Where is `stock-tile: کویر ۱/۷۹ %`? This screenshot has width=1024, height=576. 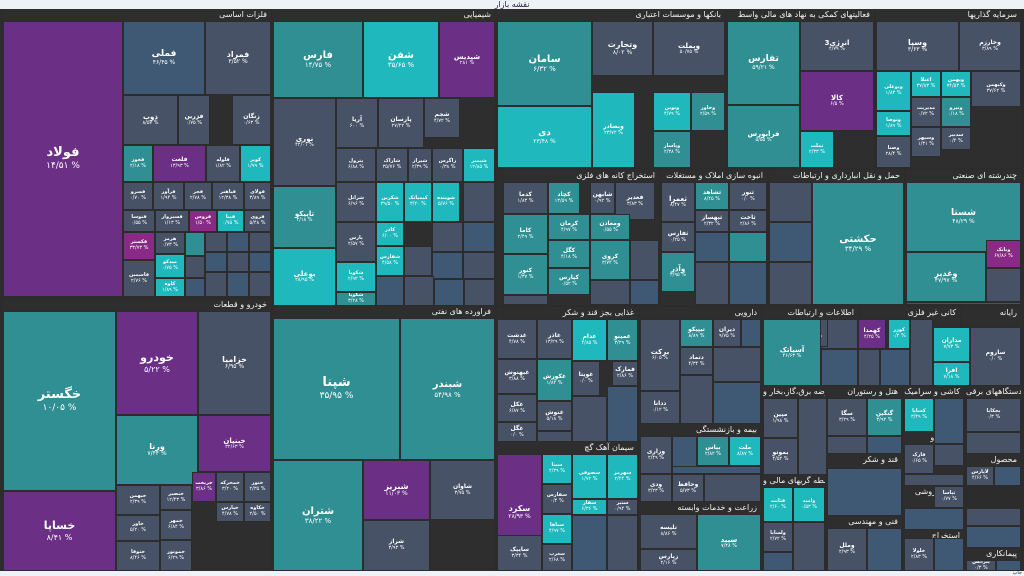 stock-tile: کویر ۱/۷۹ % is located at coordinates (255, 163).